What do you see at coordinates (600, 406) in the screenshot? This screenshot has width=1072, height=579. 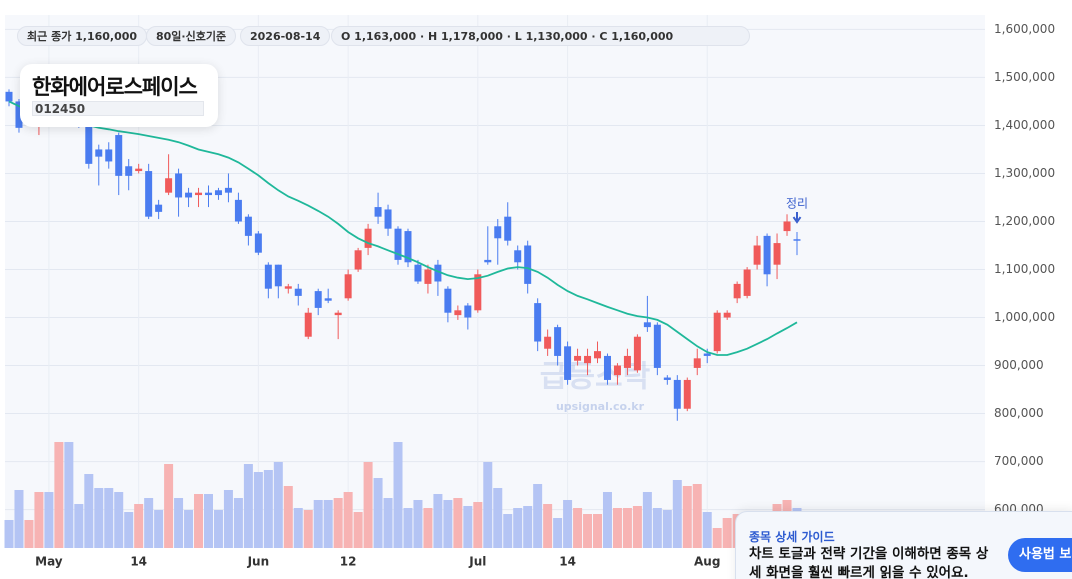 I see `watermark-url: upsignal.co.kr` at bounding box center [600, 406].